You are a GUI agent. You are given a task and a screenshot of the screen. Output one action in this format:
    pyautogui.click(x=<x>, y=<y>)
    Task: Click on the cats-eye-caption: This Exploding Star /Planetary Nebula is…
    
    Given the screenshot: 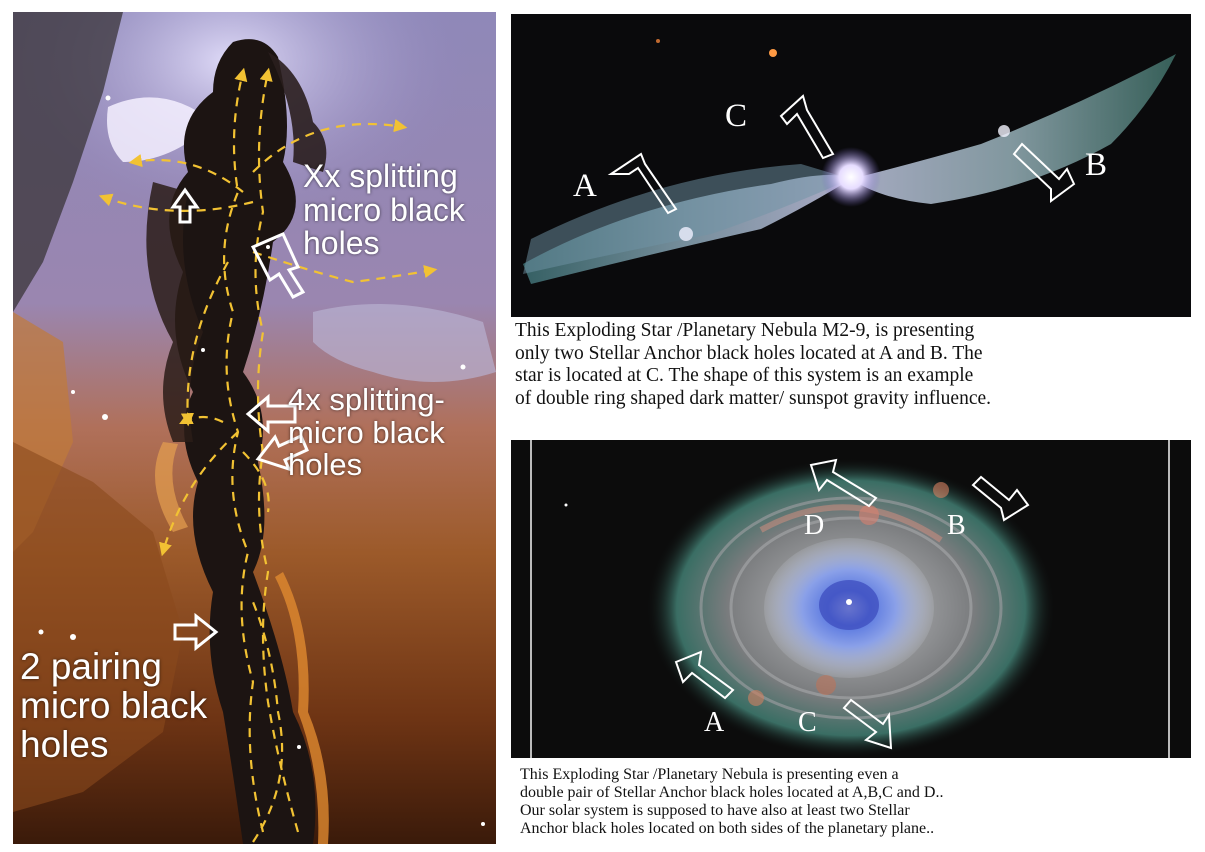 What is the action you would take?
    pyautogui.click(x=860, y=802)
    